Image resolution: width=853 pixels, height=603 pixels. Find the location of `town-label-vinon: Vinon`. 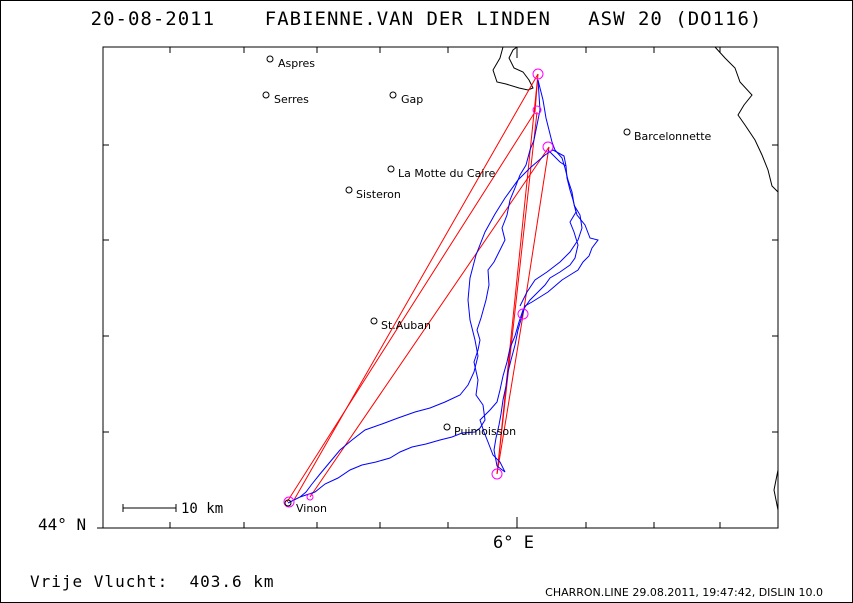

town-label-vinon: Vinon is located at coordinates (311, 508).